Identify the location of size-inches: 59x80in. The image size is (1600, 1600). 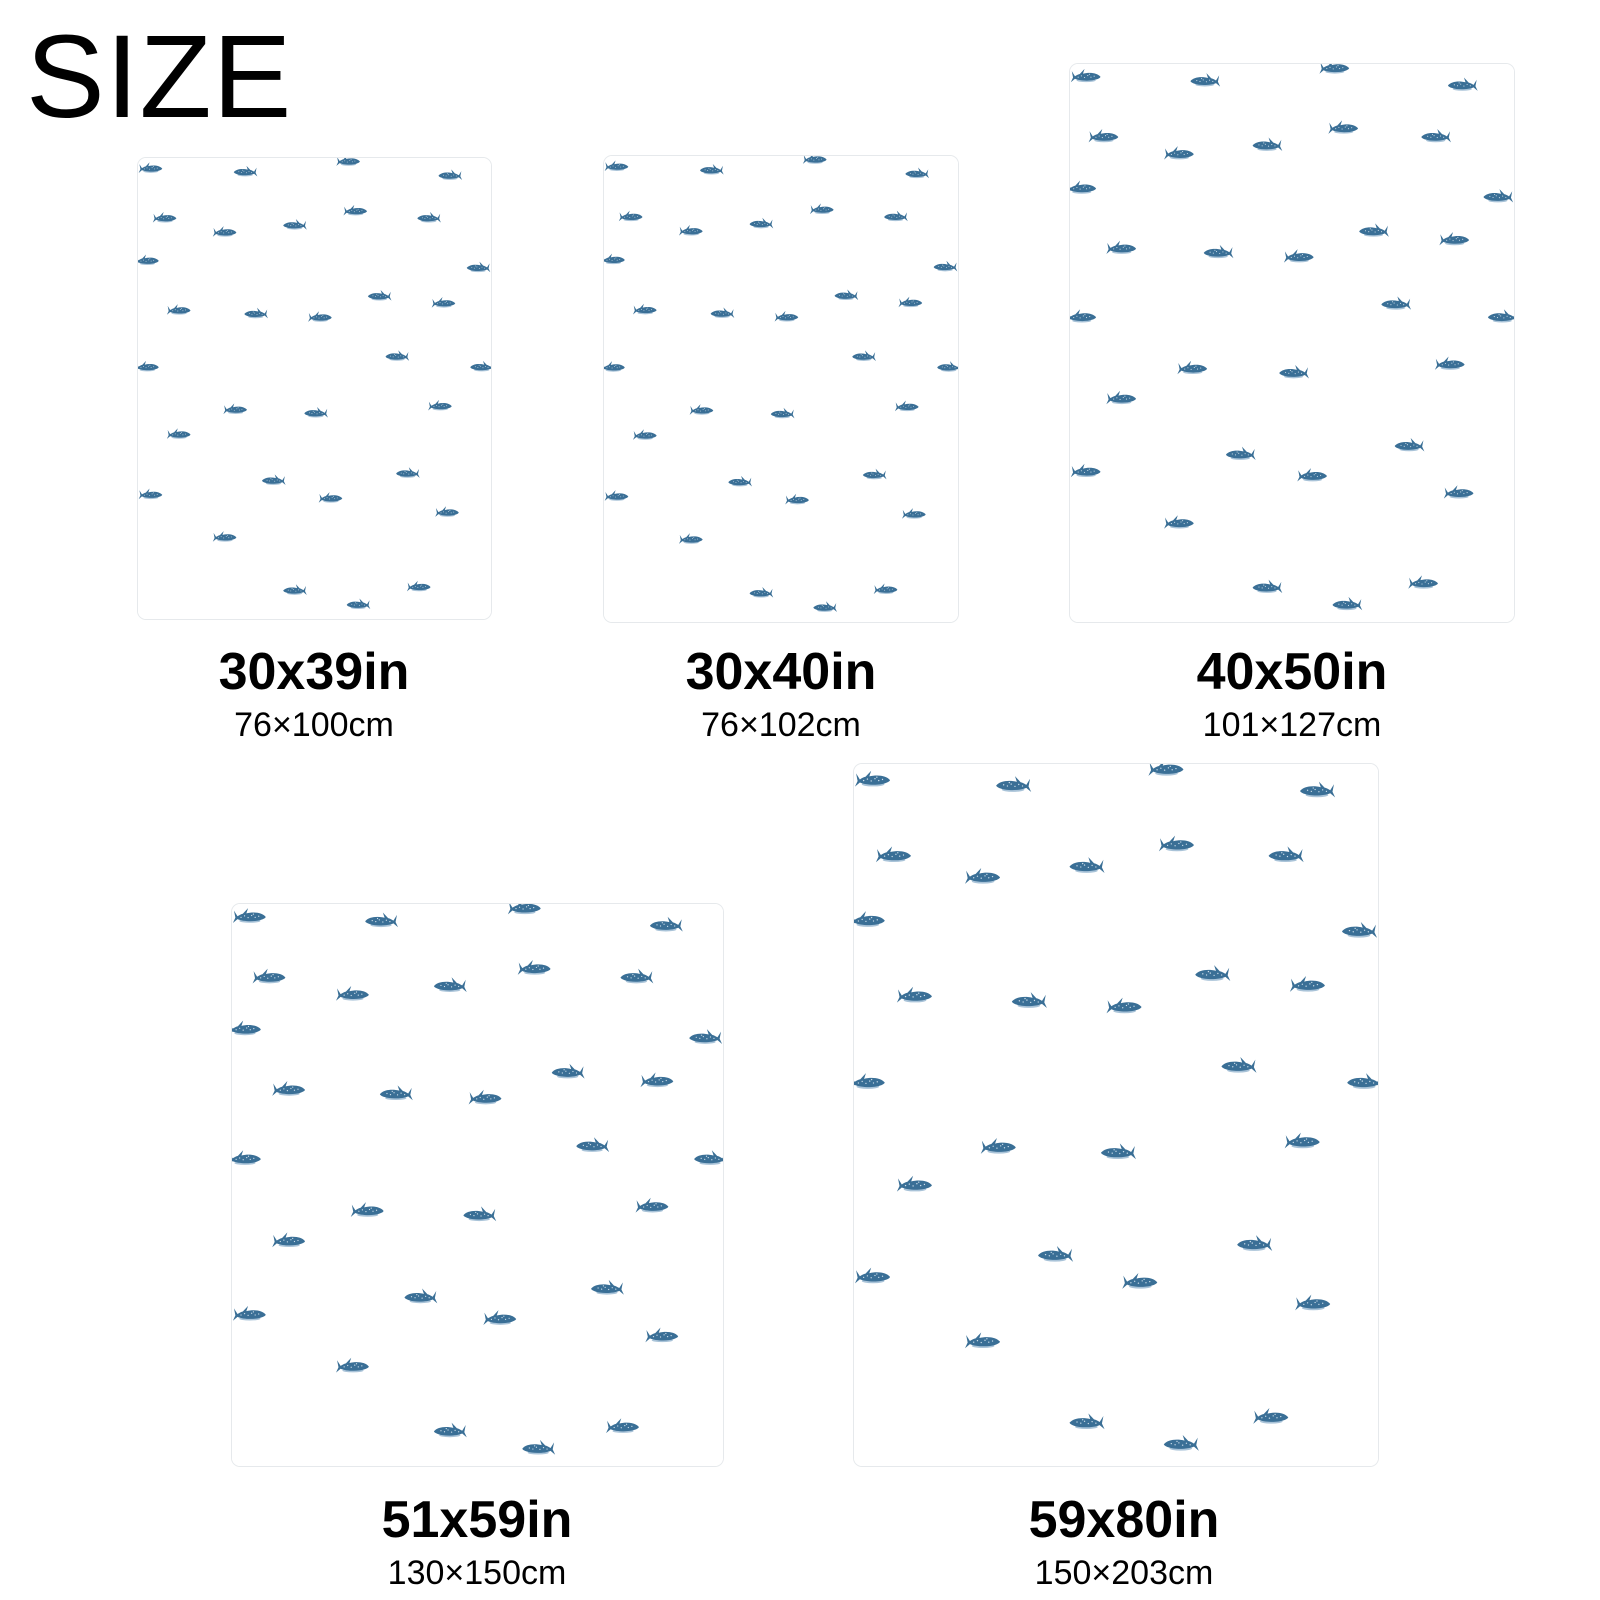
(1124, 1520).